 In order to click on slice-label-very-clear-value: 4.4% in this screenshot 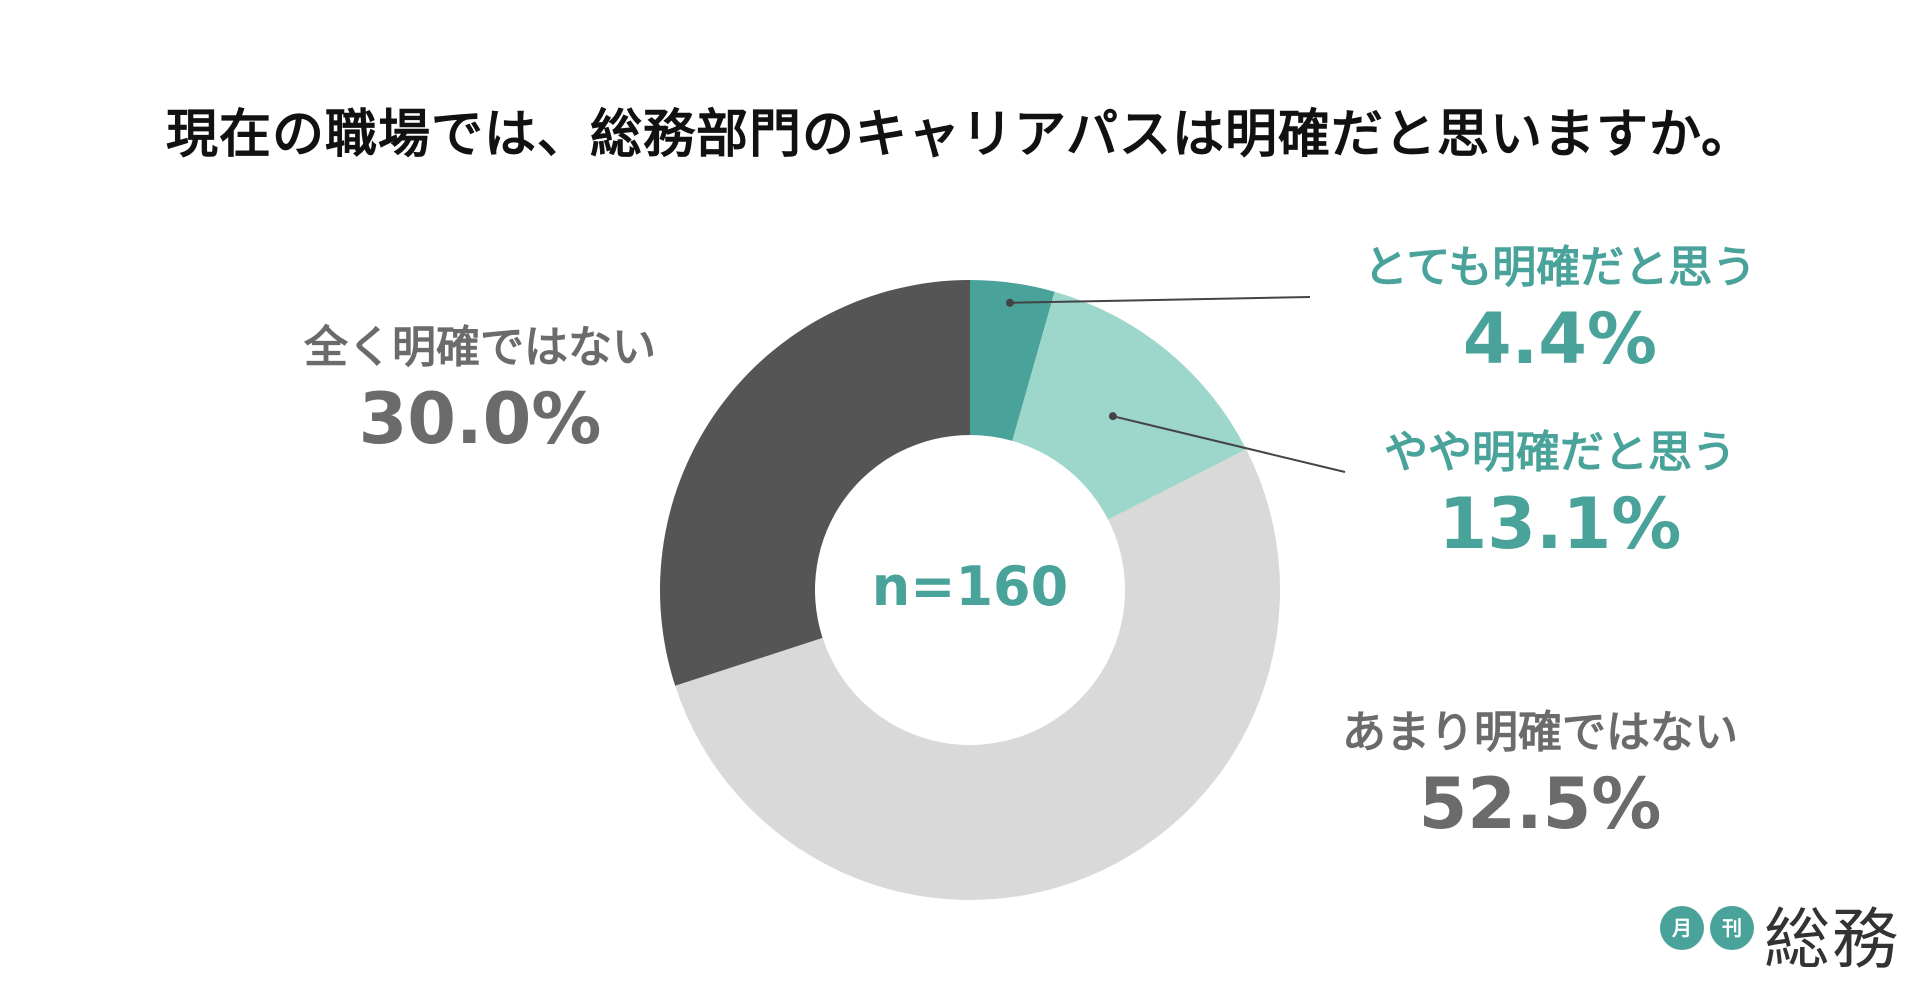, I will do `click(1560, 339)`.